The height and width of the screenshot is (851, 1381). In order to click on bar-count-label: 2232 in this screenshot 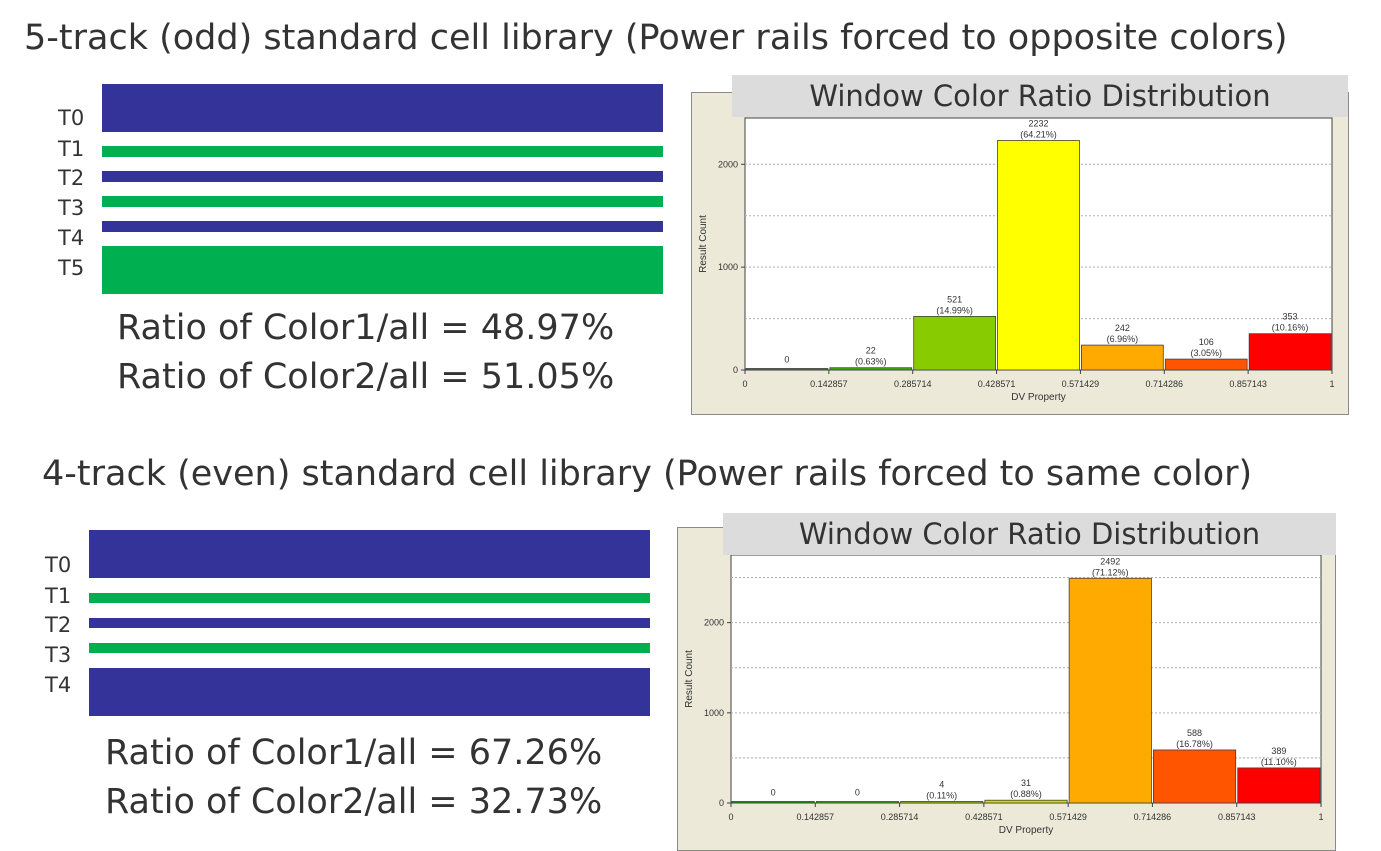, I will do `click(1038, 123)`.